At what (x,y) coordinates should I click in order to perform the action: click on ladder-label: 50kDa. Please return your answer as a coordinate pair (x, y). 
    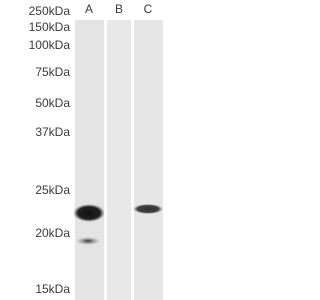
    Looking at the image, I should click on (52, 103).